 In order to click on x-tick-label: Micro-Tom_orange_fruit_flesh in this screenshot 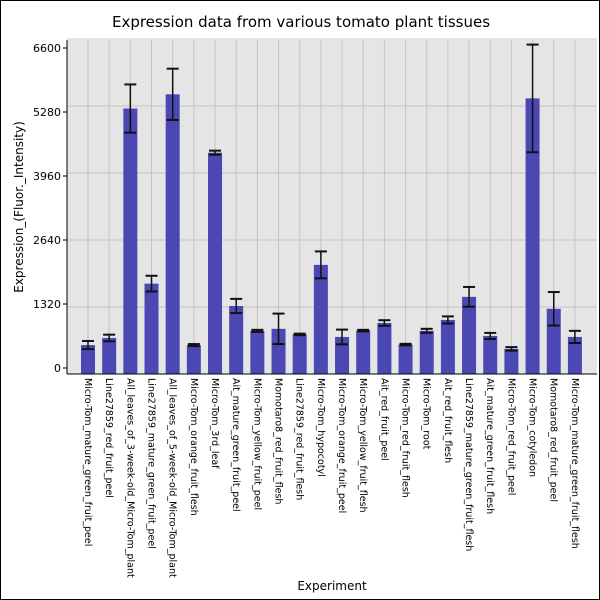, I will do `click(193, 447)`.